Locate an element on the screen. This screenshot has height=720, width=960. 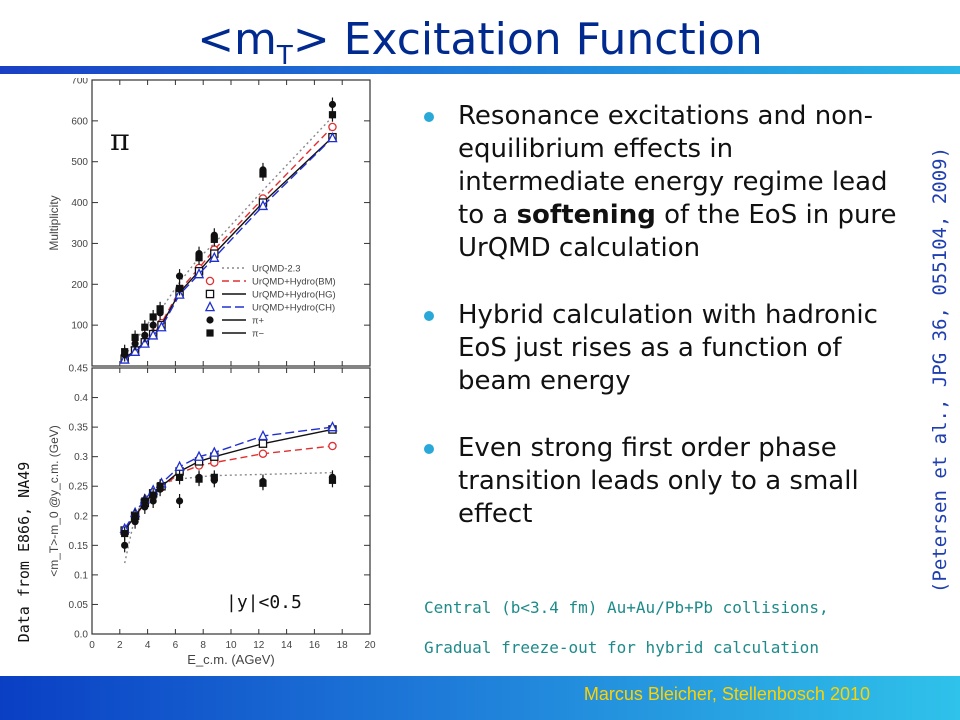
y-tick-label: 0.2 is located at coordinates (81, 516).